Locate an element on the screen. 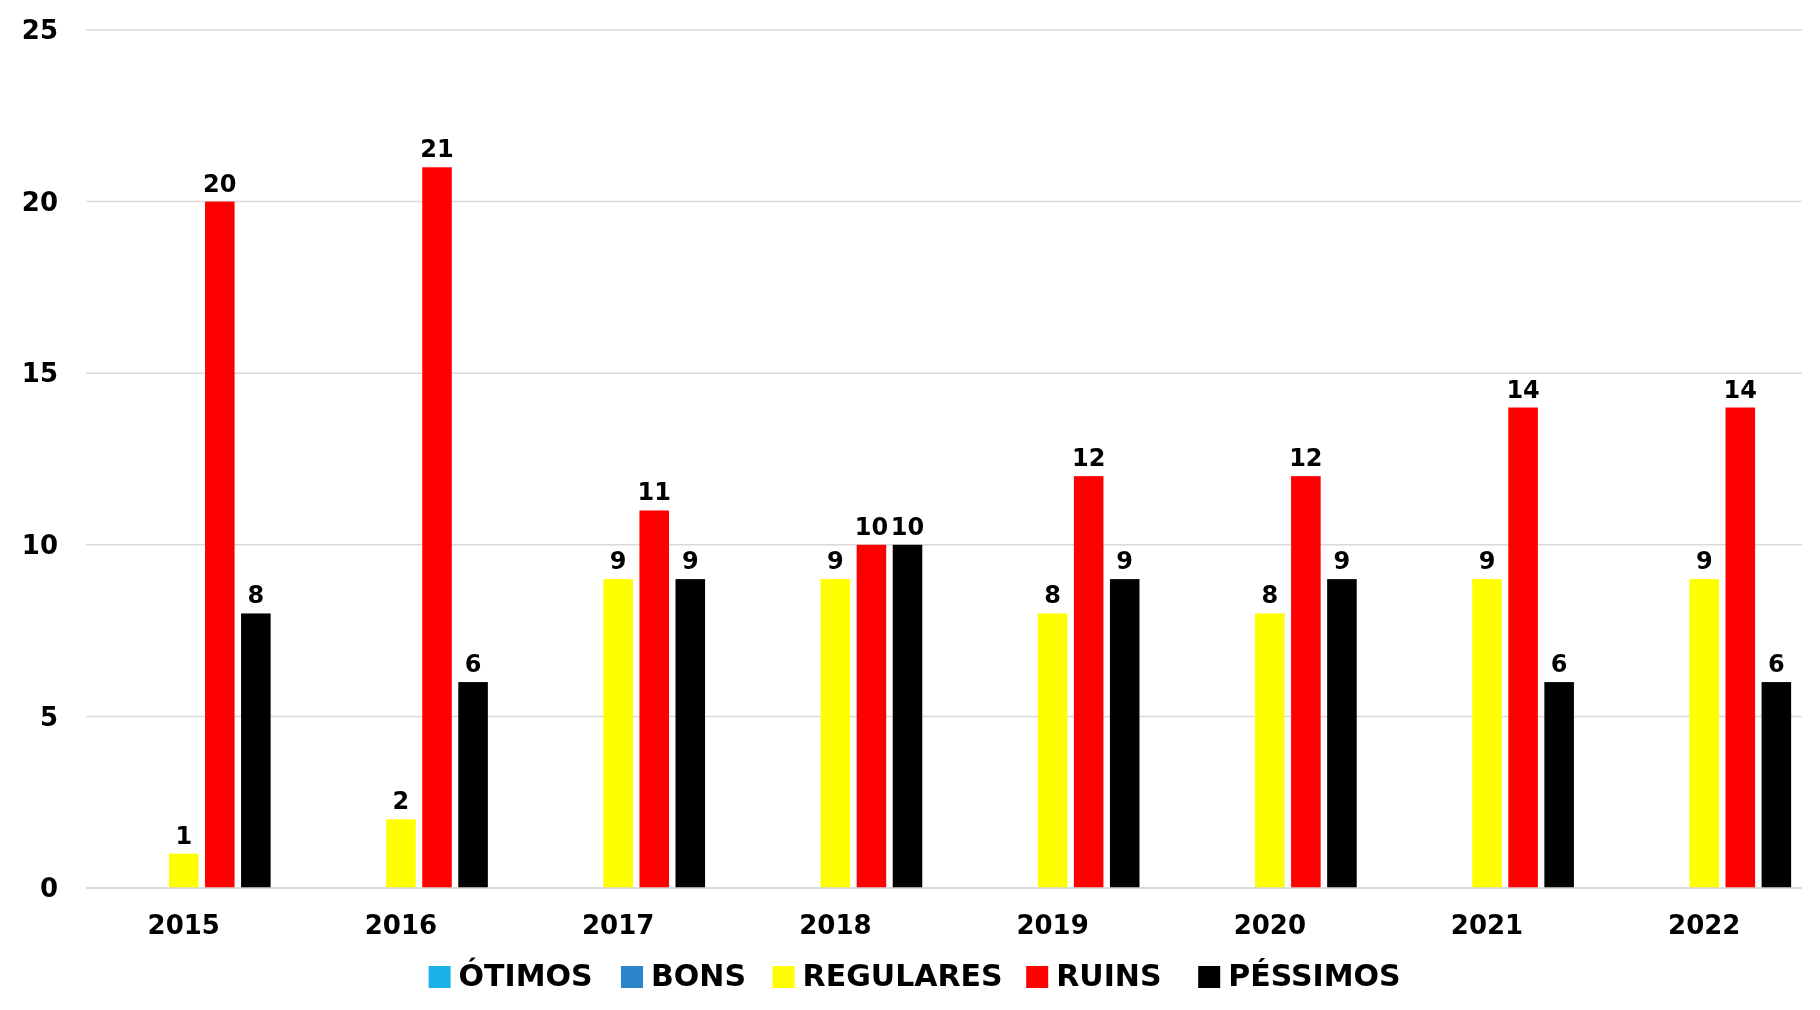 The height and width of the screenshot is (1010, 1820). x-tick-label: 2016 is located at coordinates (401, 925).